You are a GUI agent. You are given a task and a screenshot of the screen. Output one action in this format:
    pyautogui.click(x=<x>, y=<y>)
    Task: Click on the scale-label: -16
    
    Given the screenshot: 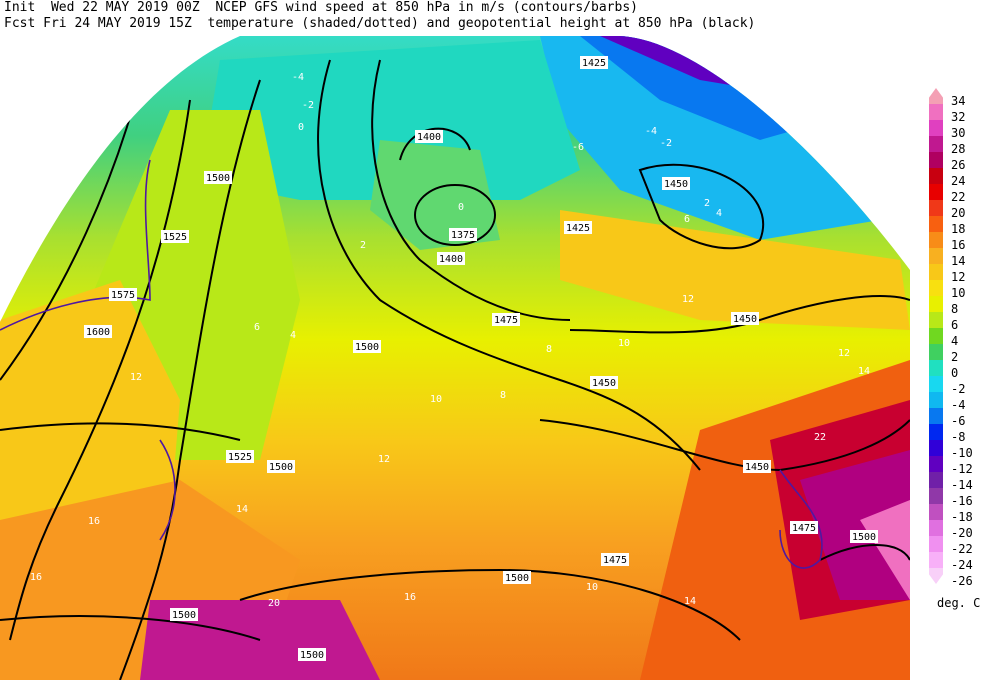 What is the action you would take?
    pyautogui.click(x=962, y=501)
    